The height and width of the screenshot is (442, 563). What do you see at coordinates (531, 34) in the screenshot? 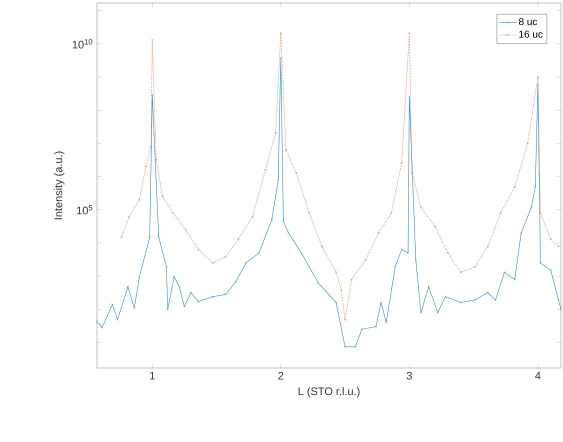
I see `legend-label: 16 uc` at bounding box center [531, 34].